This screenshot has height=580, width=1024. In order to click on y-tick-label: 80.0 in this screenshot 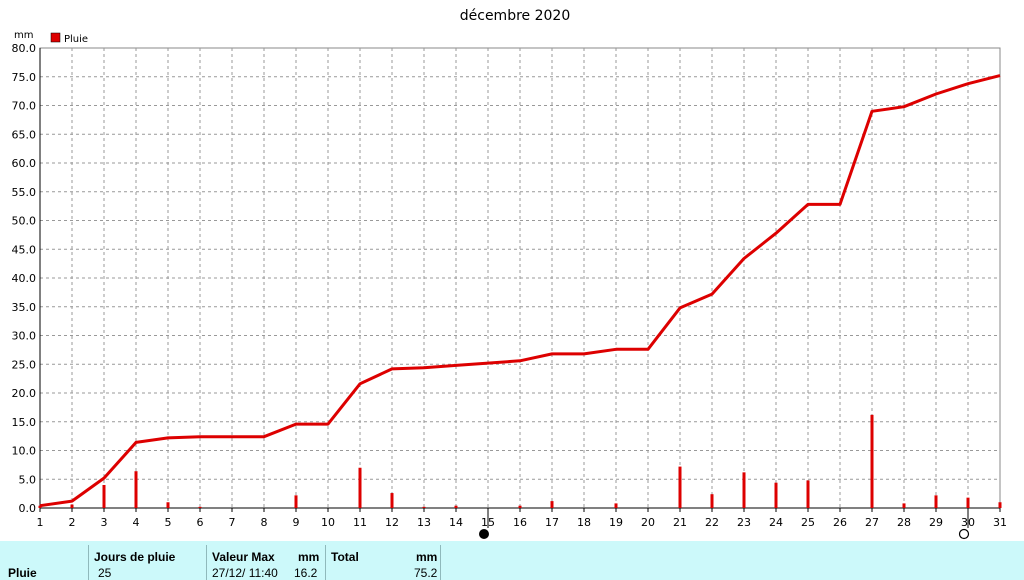, I will do `click(24, 48)`.